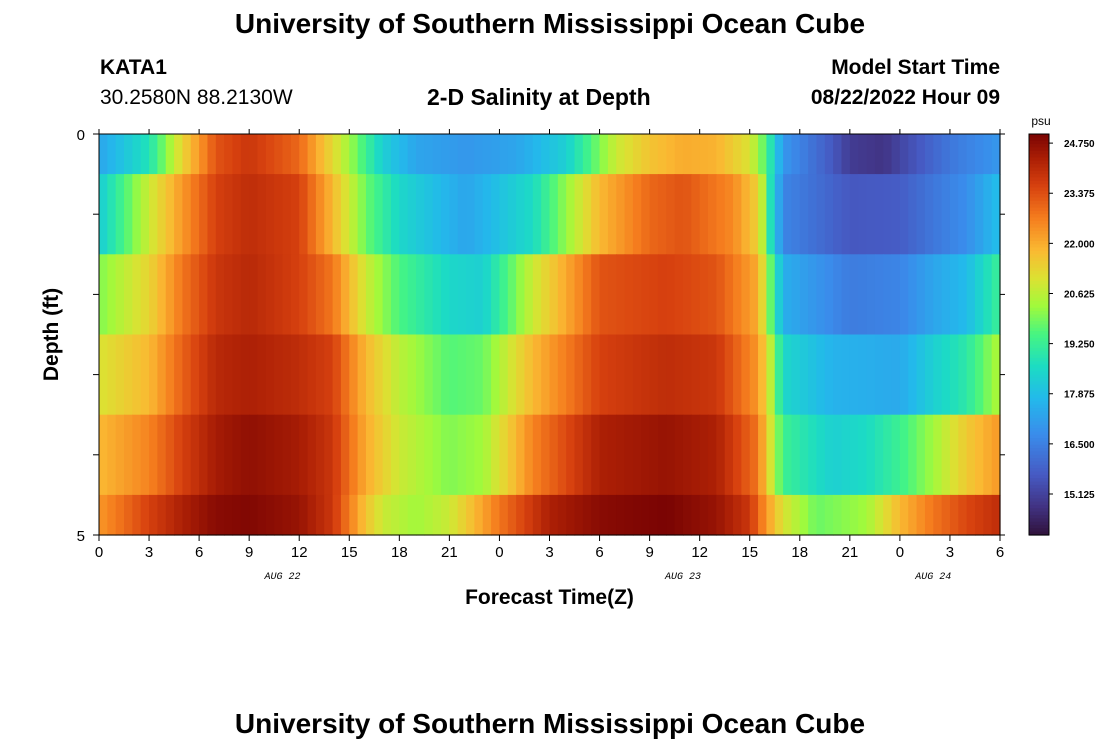 Image resolution: width=1100 pixels, height=750 pixels. What do you see at coordinates (1079, 395) in the screenshot?
I see `colorbar-tick-label: 17.875` at bounding box center [1079, 395].